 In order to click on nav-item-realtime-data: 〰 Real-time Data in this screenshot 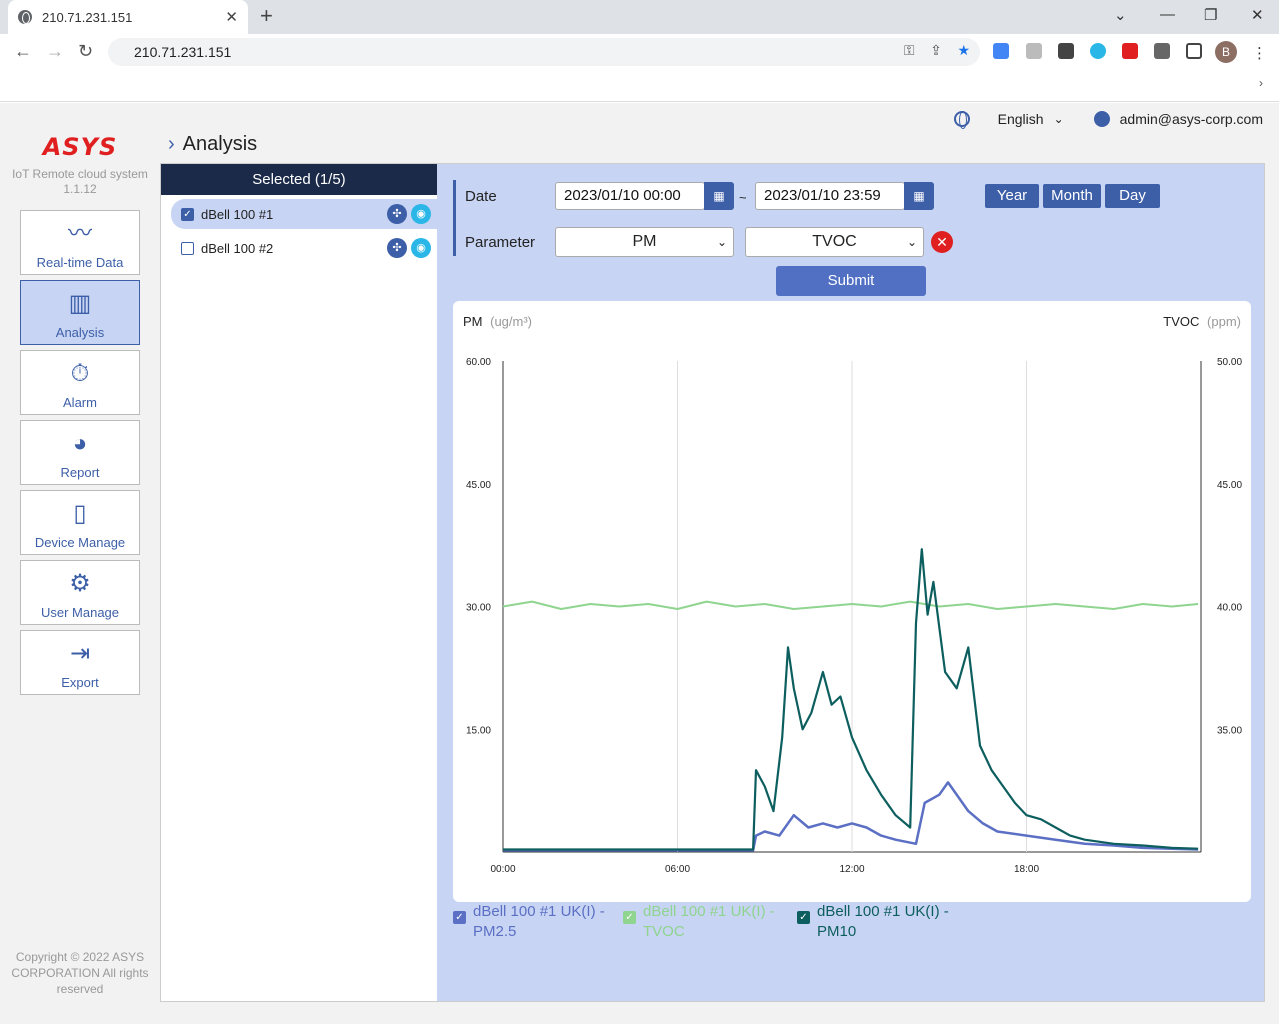, I will do `click(80, 242)`.